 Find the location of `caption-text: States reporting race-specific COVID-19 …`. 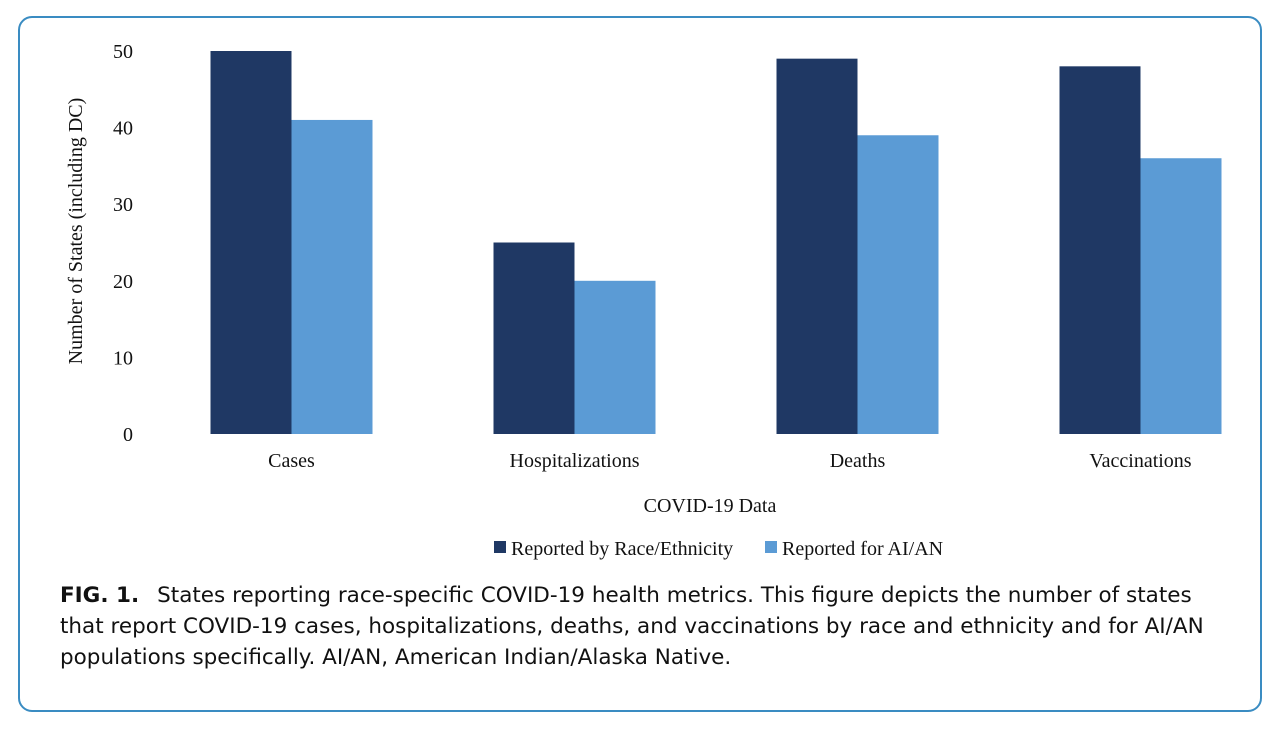

caption-text: States reporting race-specific COVID-19 … is located at coordinates (632, 626).